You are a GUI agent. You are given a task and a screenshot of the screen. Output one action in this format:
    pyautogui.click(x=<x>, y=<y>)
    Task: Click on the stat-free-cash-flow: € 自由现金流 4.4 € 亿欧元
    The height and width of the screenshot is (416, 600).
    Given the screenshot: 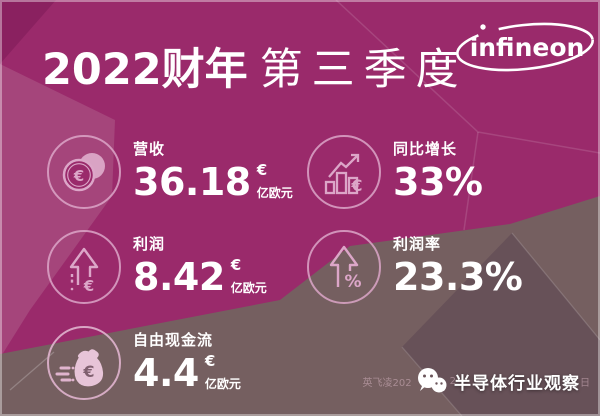 What is the action you would take?
    pyautogui.click(x=143, y=363)
    